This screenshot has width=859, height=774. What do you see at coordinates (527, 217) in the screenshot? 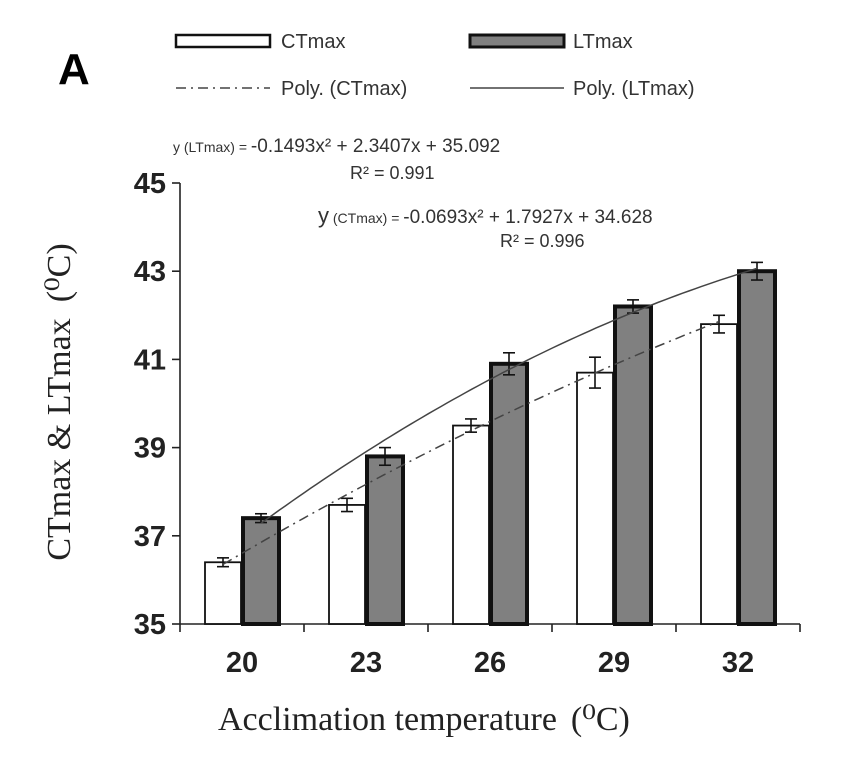
I see `ctmax-equation-formula: -0.0693x² + 1.7927x + 34.628` at bounding box center [527, 217].